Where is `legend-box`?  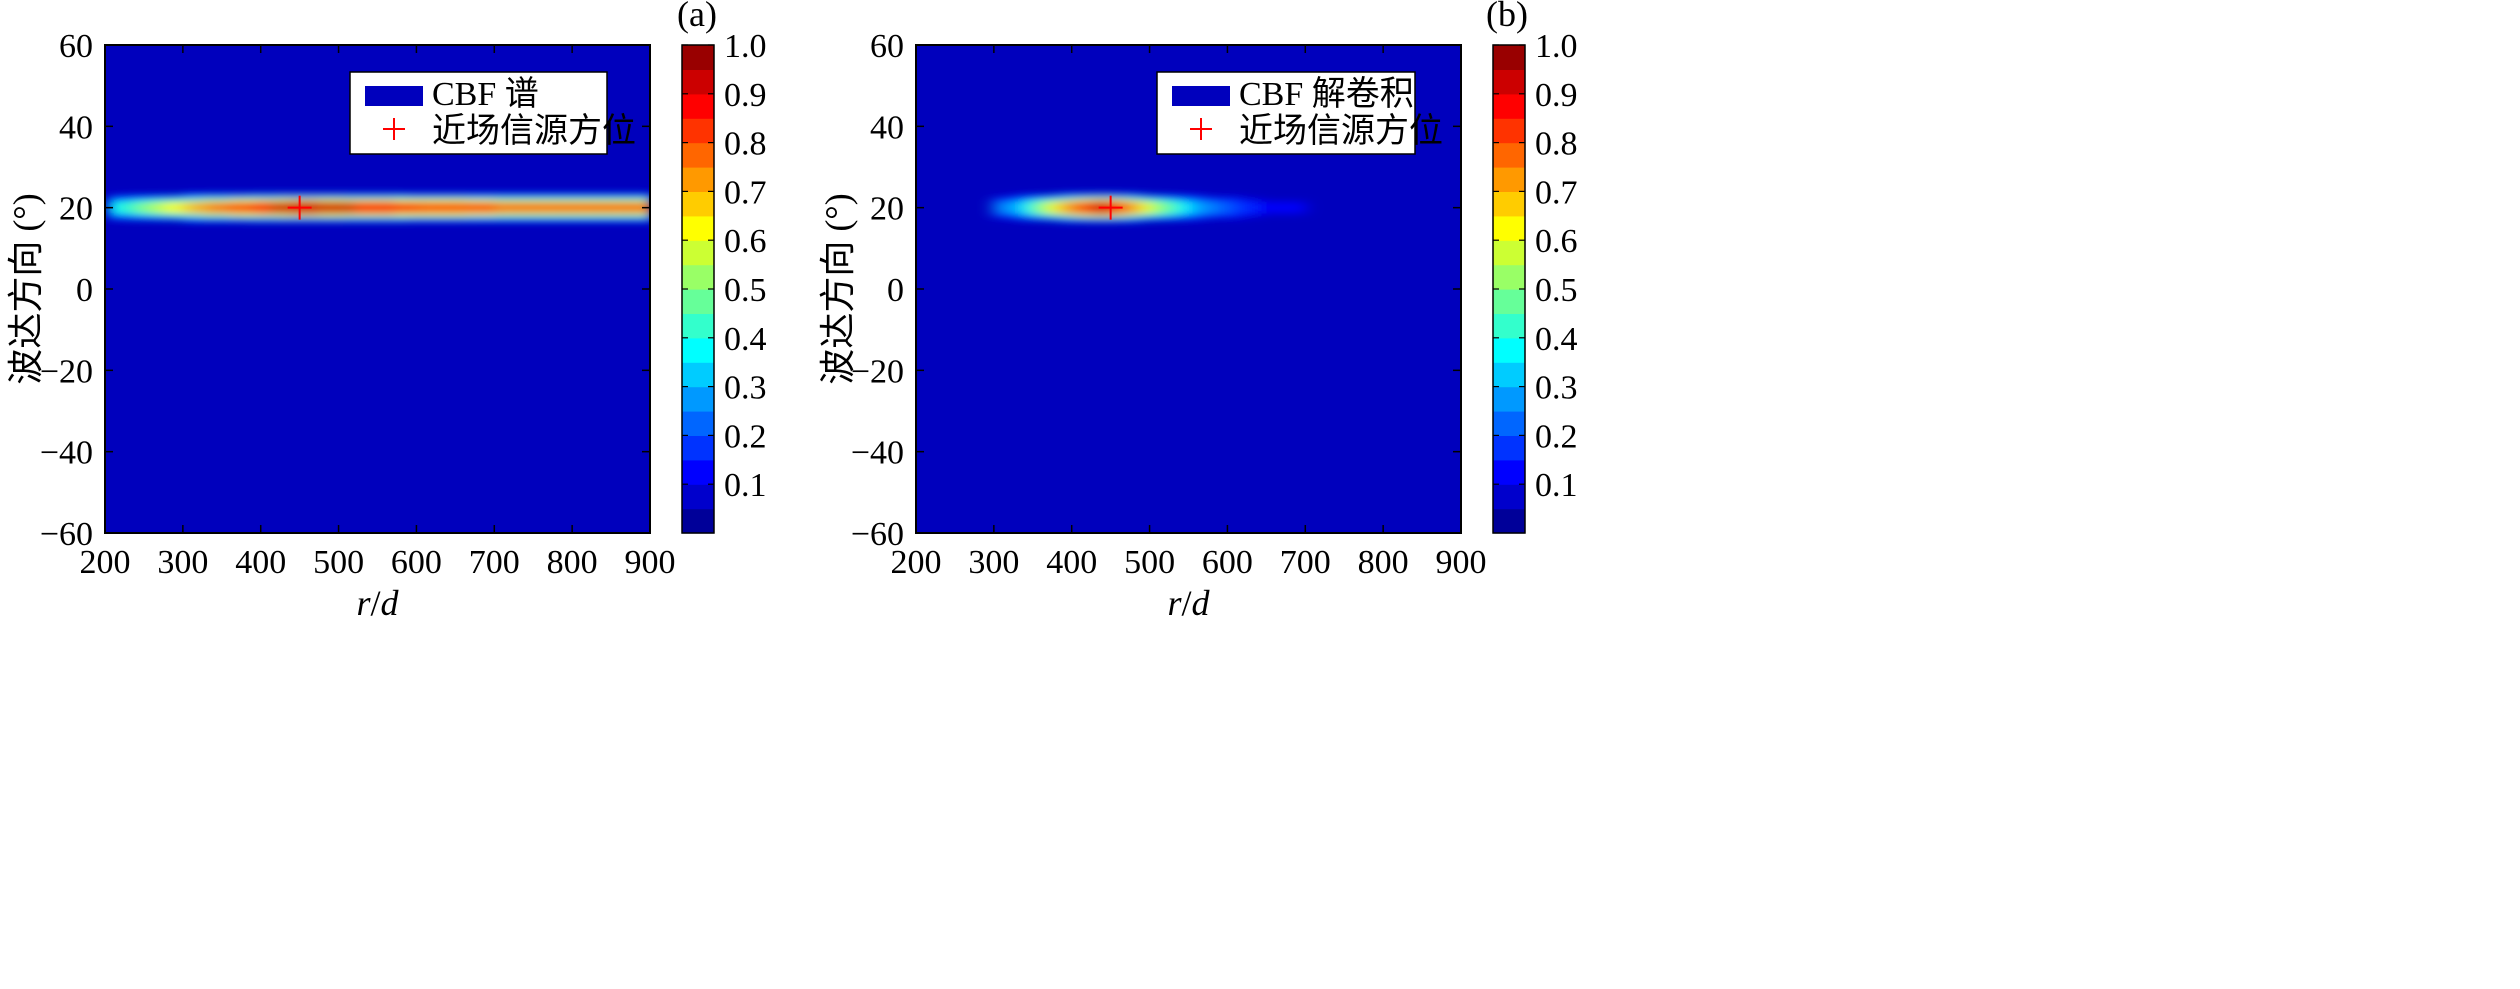 legend-box is located at coordinates (478, 113).